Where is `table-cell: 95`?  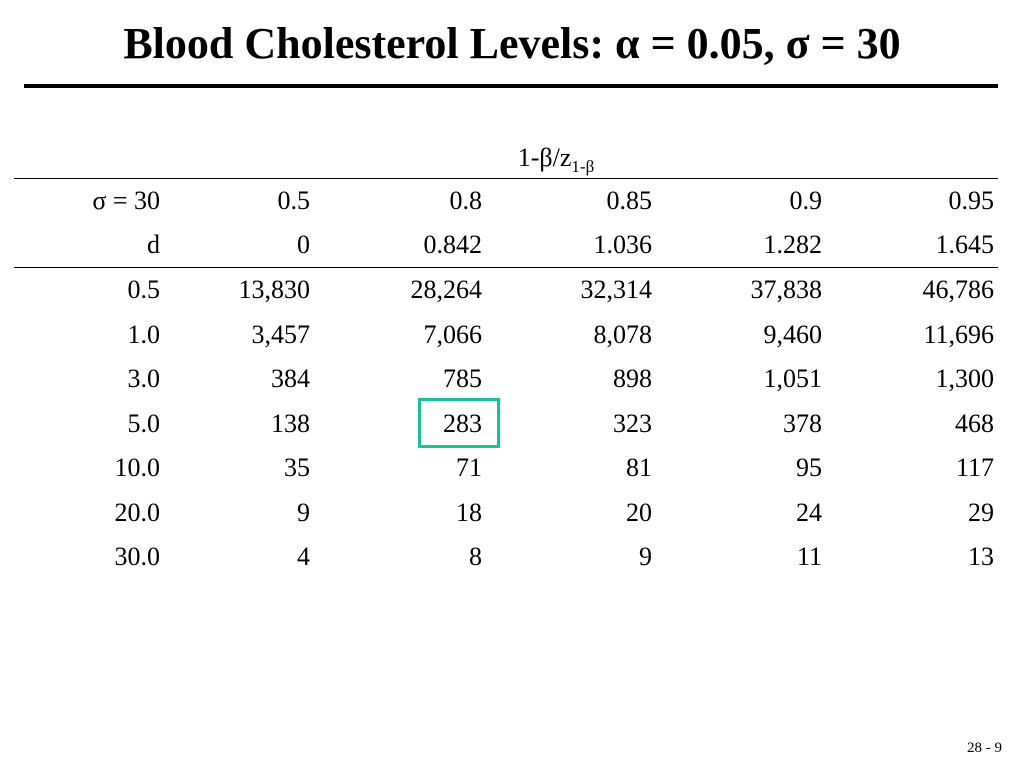 table-cell: 95 is located at coordinates (809, 467).